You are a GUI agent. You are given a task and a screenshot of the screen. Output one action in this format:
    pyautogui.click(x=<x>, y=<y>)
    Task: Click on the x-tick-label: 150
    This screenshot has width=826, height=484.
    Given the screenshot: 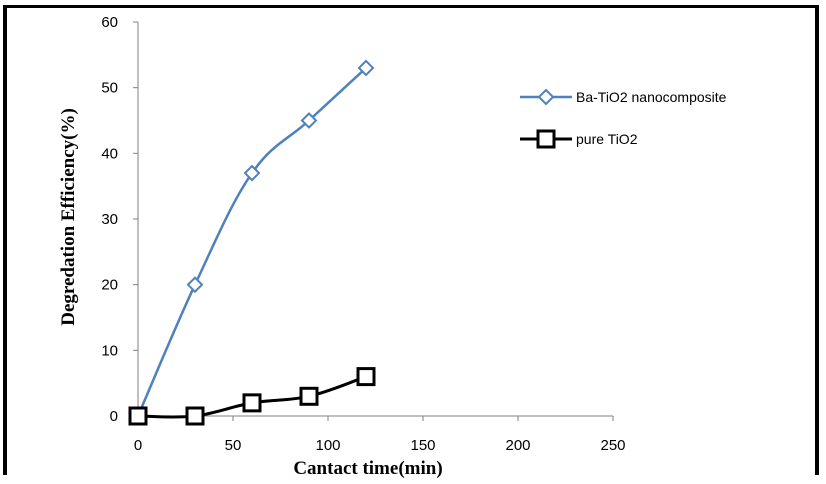 What is the action you would take?
    pyautogui.click(x=422, y=445)
    